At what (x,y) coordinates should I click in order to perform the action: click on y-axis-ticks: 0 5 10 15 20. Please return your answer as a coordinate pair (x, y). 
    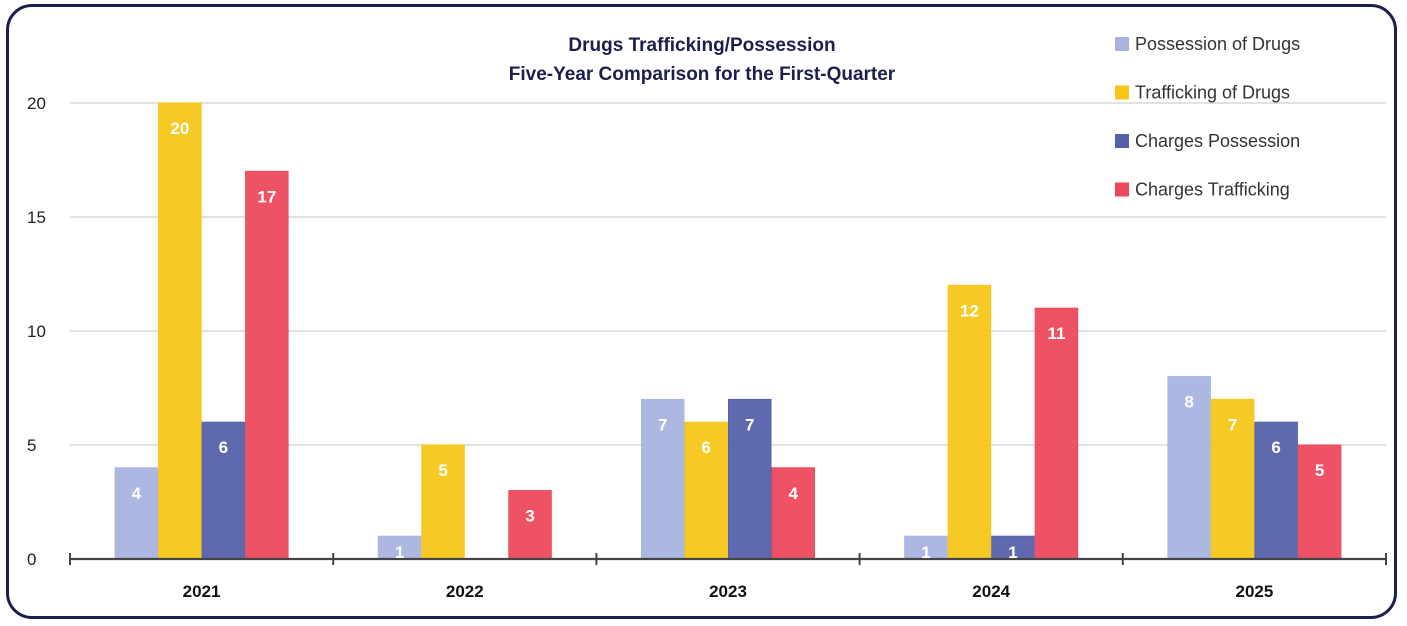
    Looking at the image, I should click on (36, 331).